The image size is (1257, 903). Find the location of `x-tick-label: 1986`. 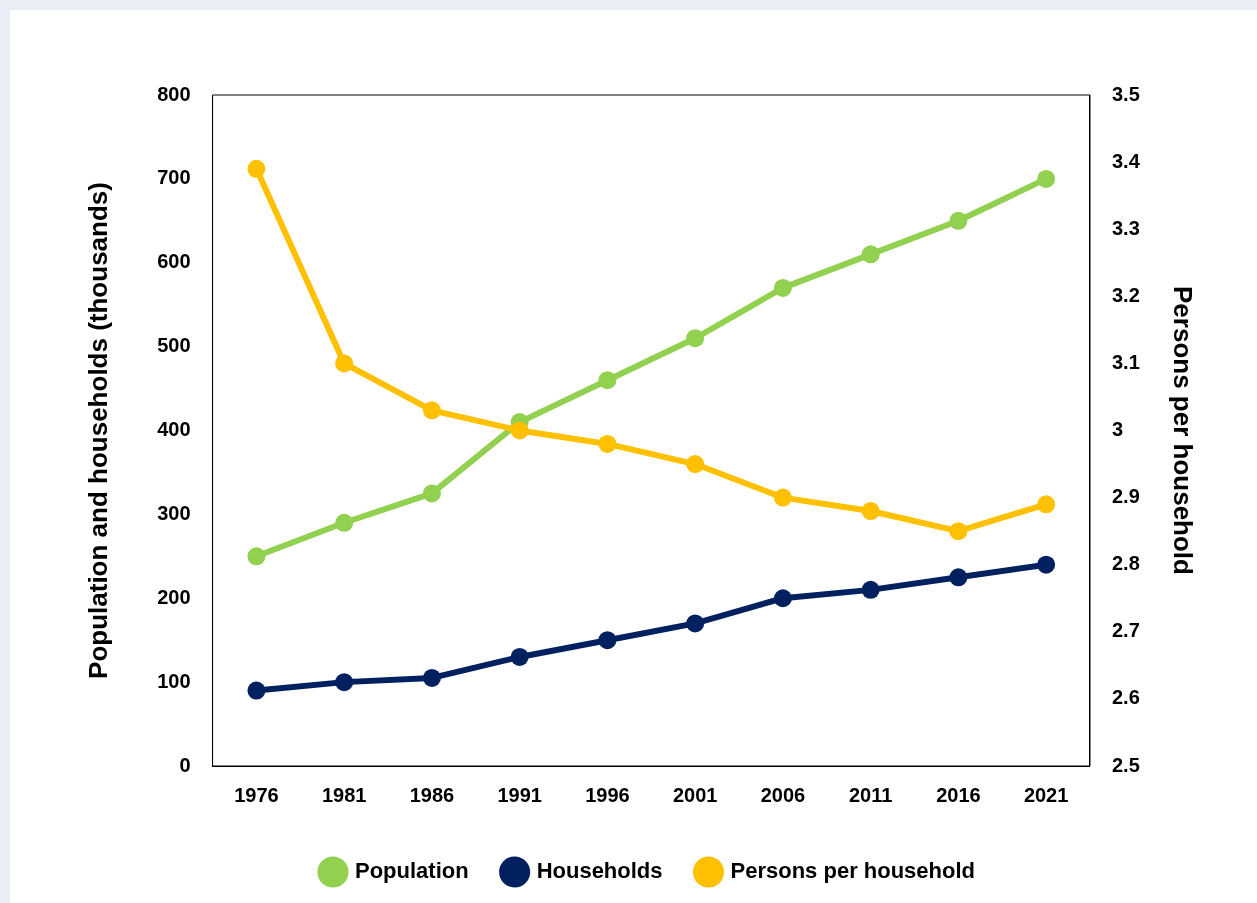

x-tick-label: 1986 is located at coordinates (432, 794).